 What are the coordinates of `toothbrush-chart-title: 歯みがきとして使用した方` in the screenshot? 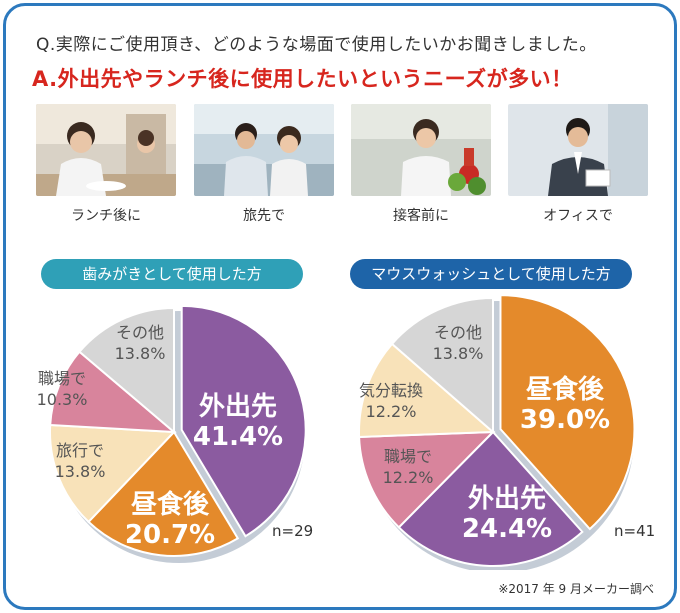 It's located at (172, 274).